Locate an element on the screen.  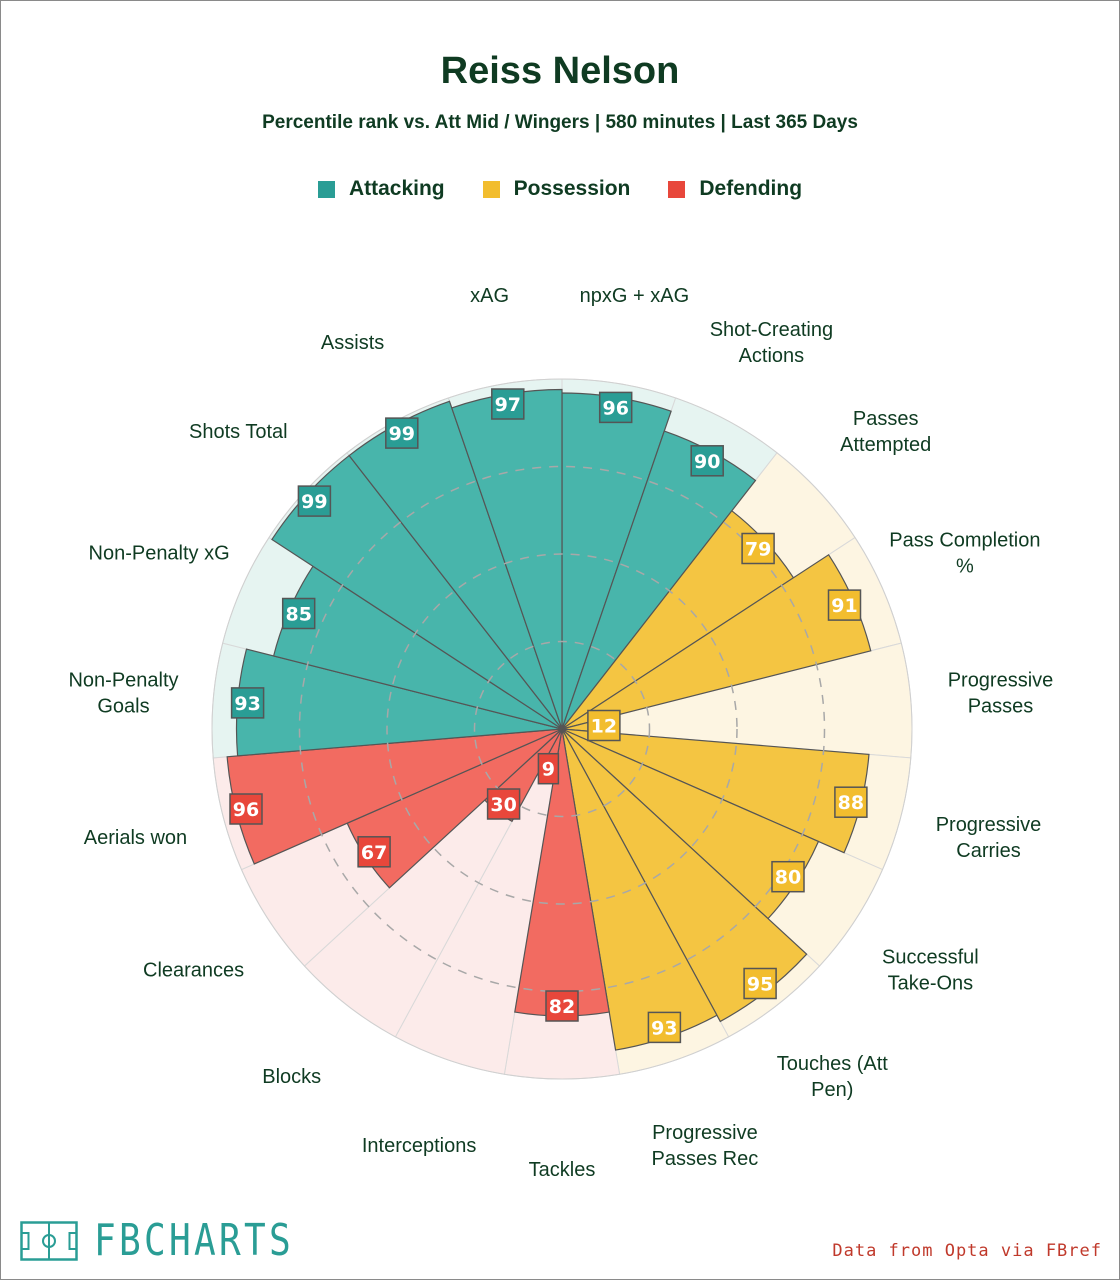
badge-box-touches-att-pen is located at coordinates (760, 983).